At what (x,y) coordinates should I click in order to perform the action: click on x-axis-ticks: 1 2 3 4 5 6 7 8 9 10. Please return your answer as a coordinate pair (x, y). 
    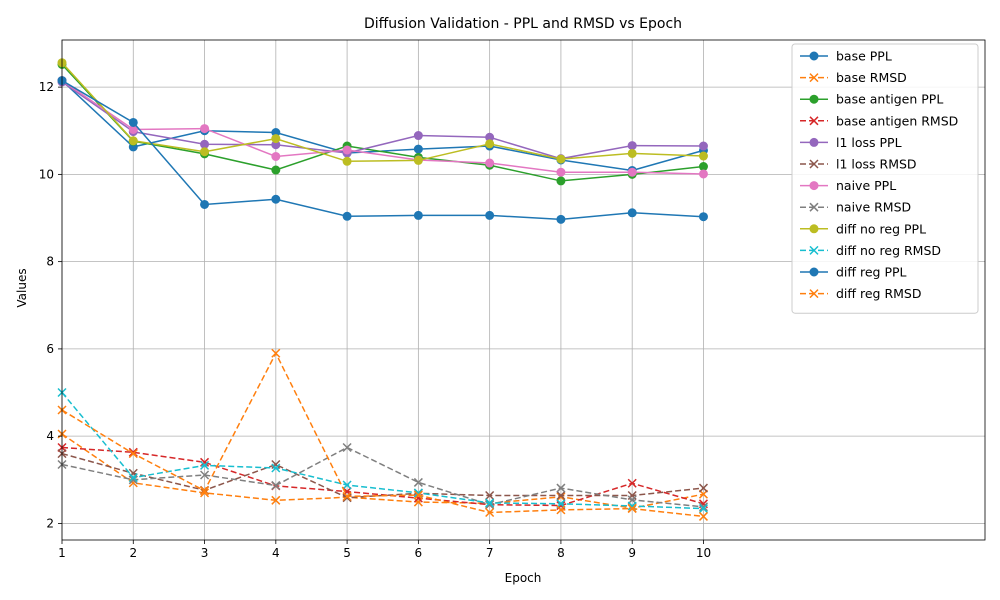
    Looking at the image, I should click on (384, 550).